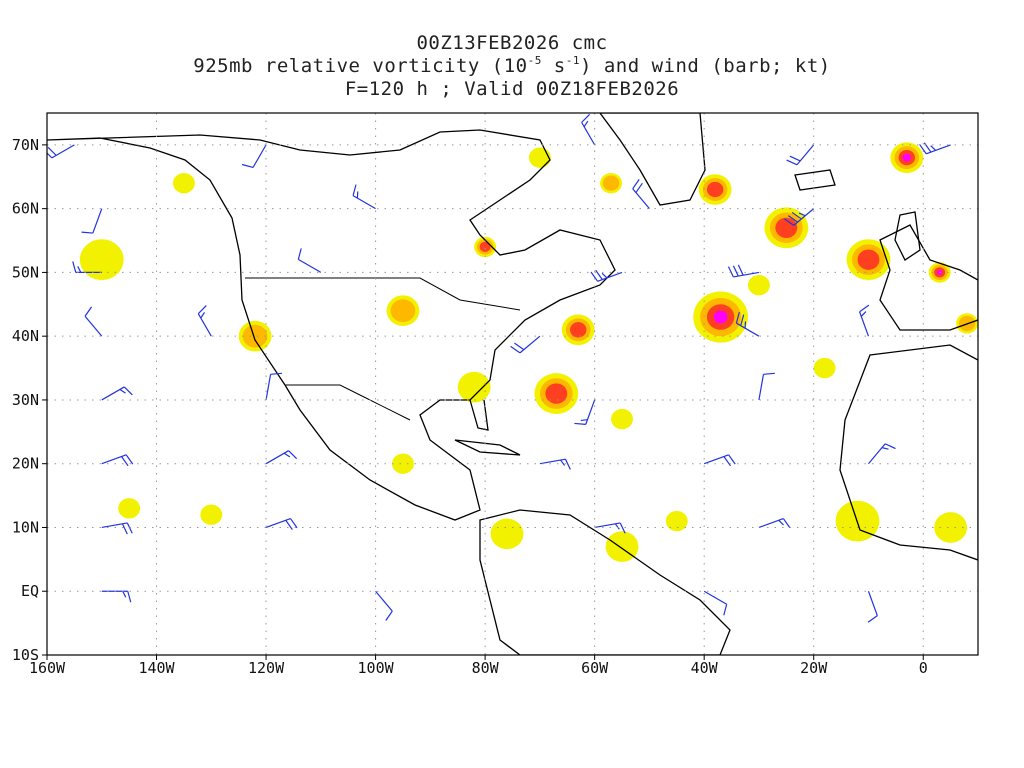  What do you see at coordinates (487, 447) in the screenshot?
I see `coast-cuba` at bounding box center [487, 447].